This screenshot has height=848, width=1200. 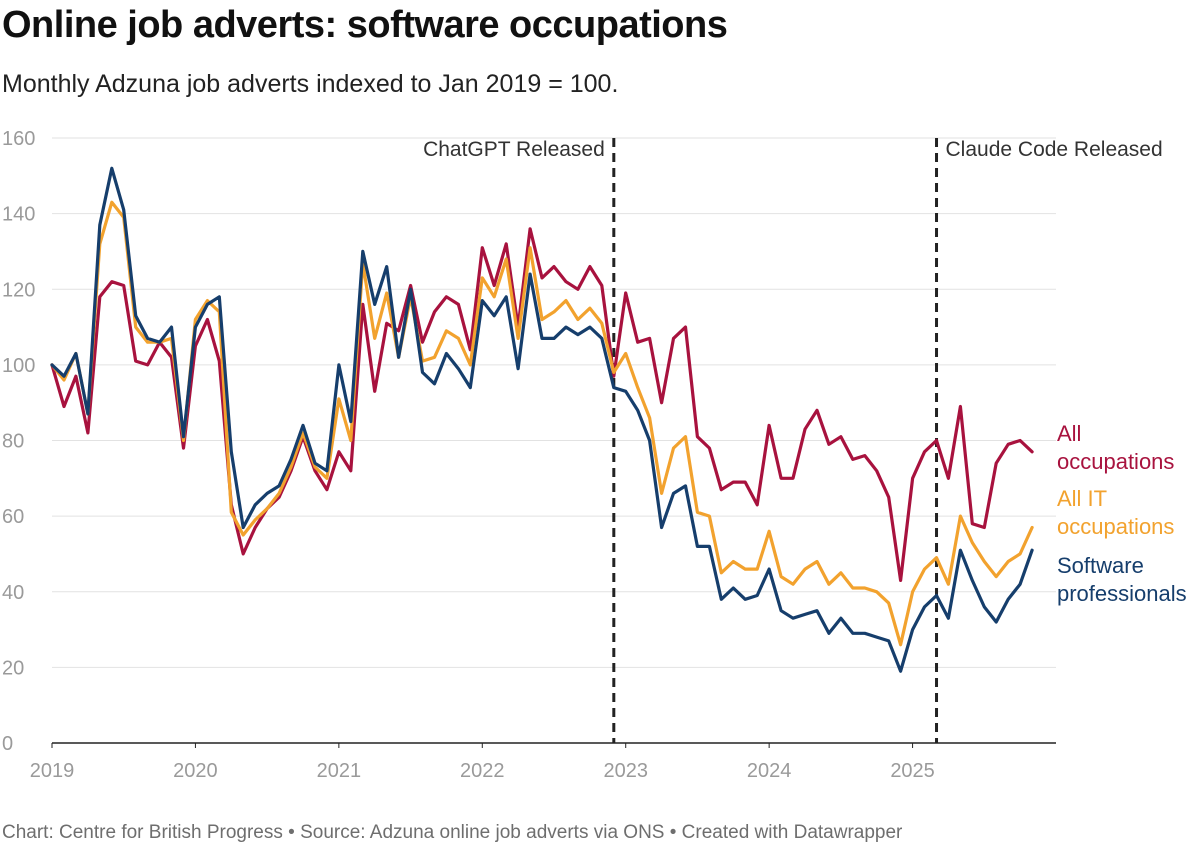 What do you see at coordinates (13, 668) in the screenshot?
I see `y-tick-label-20: 20` at bounding box center [13, 668].